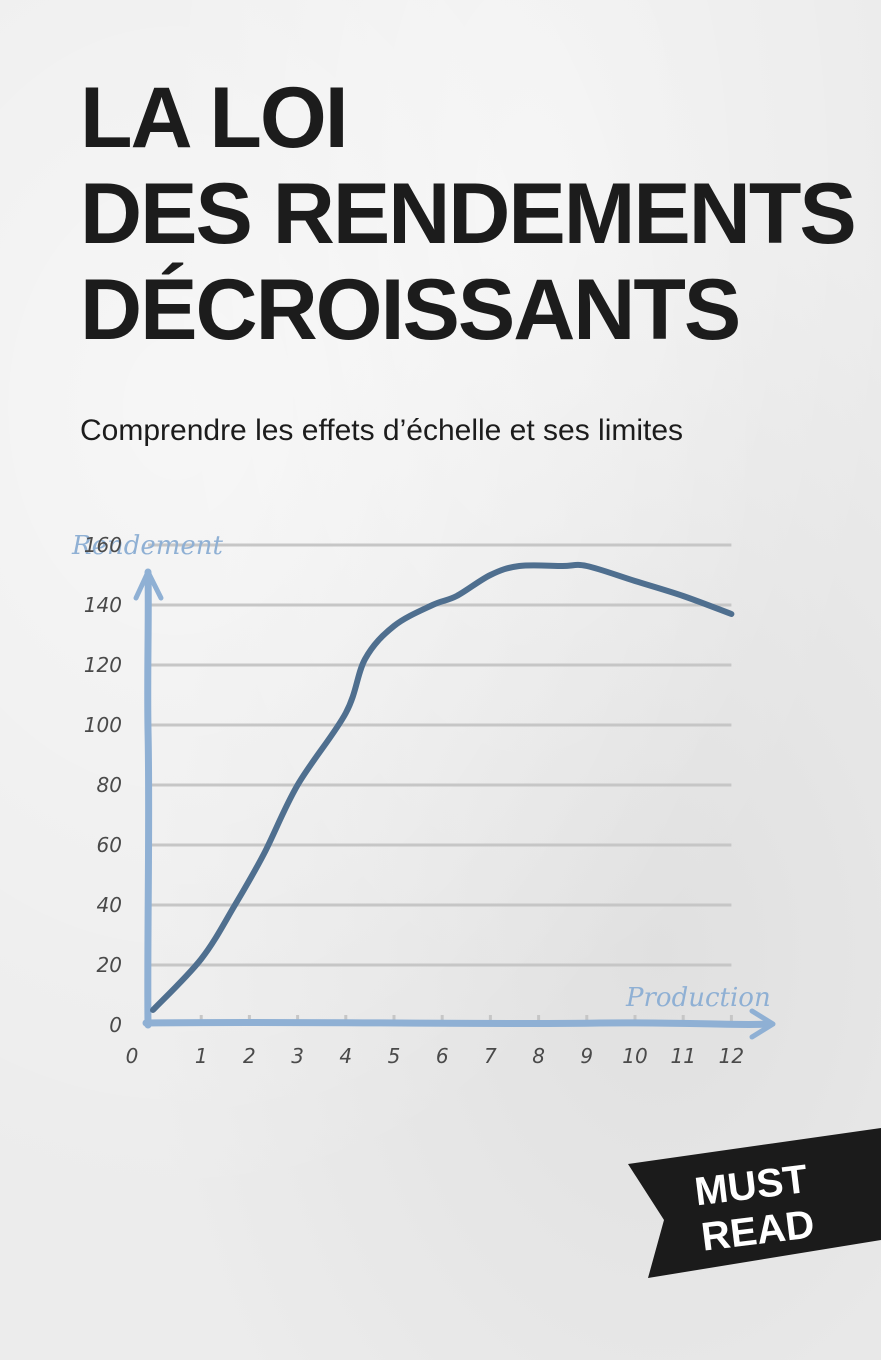 The image size is (881, 1360). I want to click on y-tick-label: 60, so click(109, 845).